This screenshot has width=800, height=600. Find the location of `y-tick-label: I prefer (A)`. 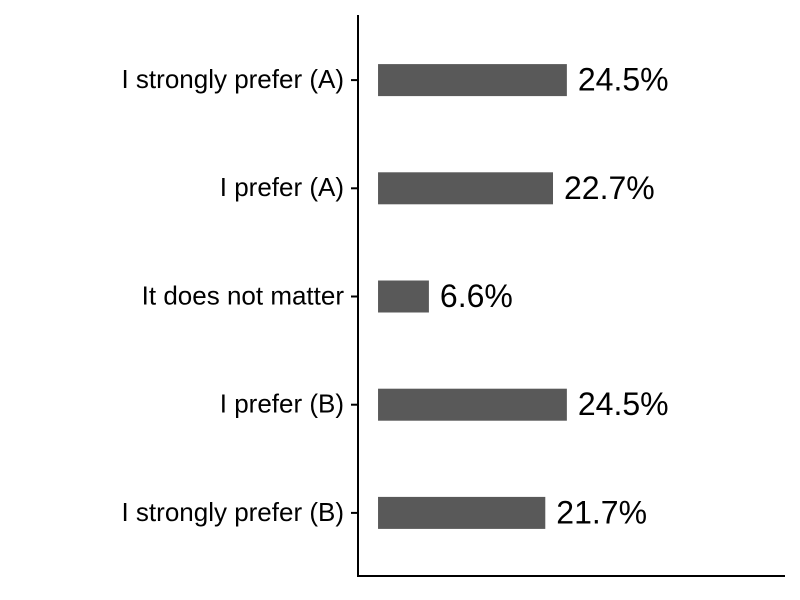

y-tick-label: I prefer (A) is located at coordinates (282, 187).